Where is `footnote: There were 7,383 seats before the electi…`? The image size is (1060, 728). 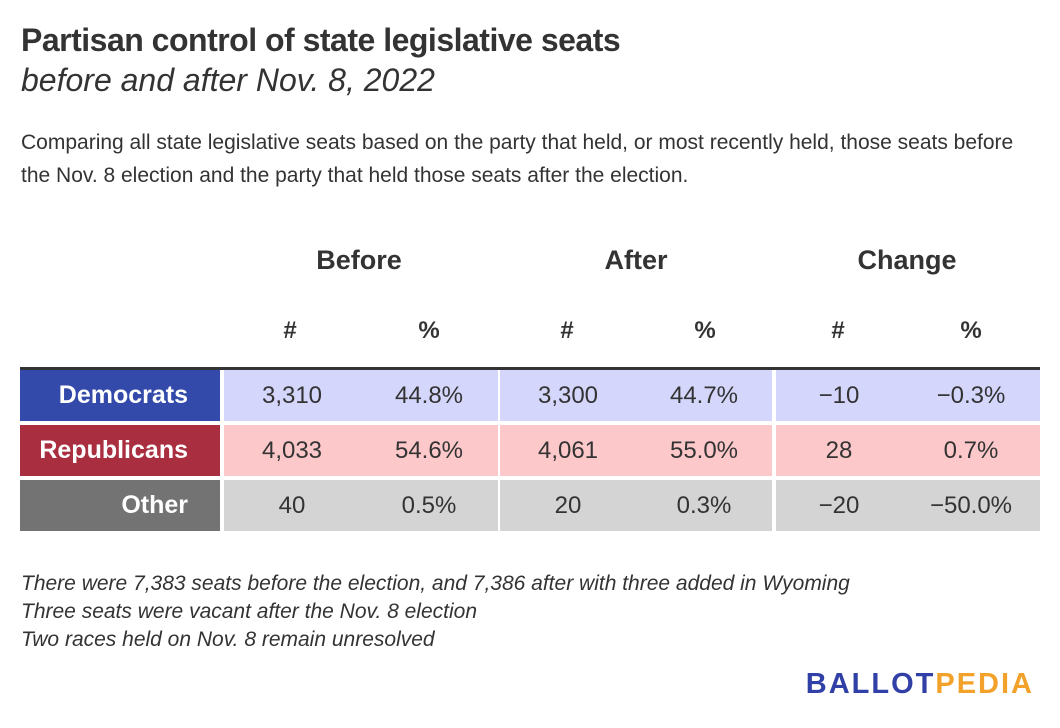 footnote: There were 7,383 seats before the electi… is located at coordinates (435, 583).